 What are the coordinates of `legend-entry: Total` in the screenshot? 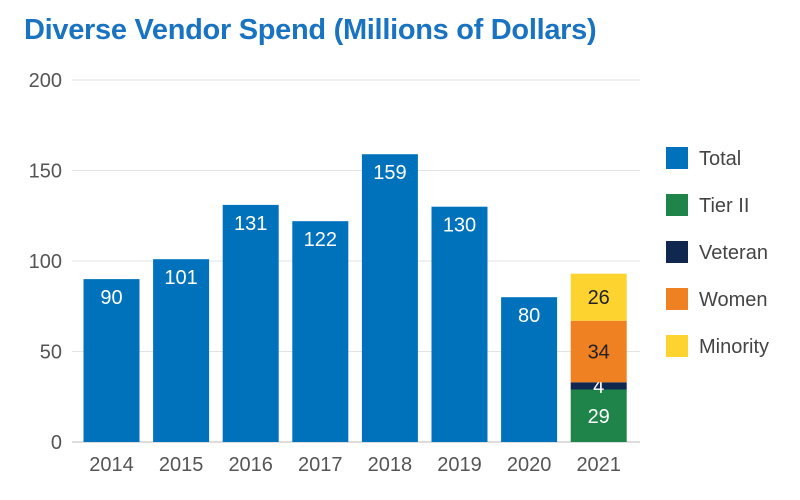 It's located at (720, 159).